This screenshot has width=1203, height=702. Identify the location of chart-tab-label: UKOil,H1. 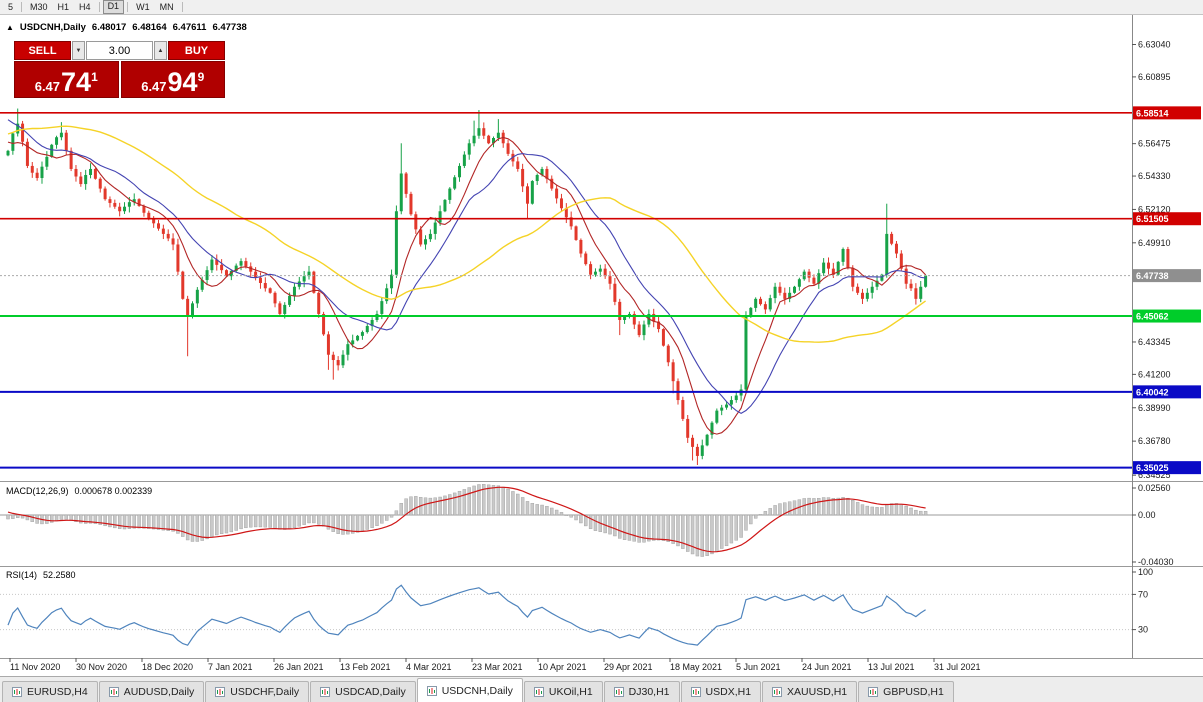
(570, 692).